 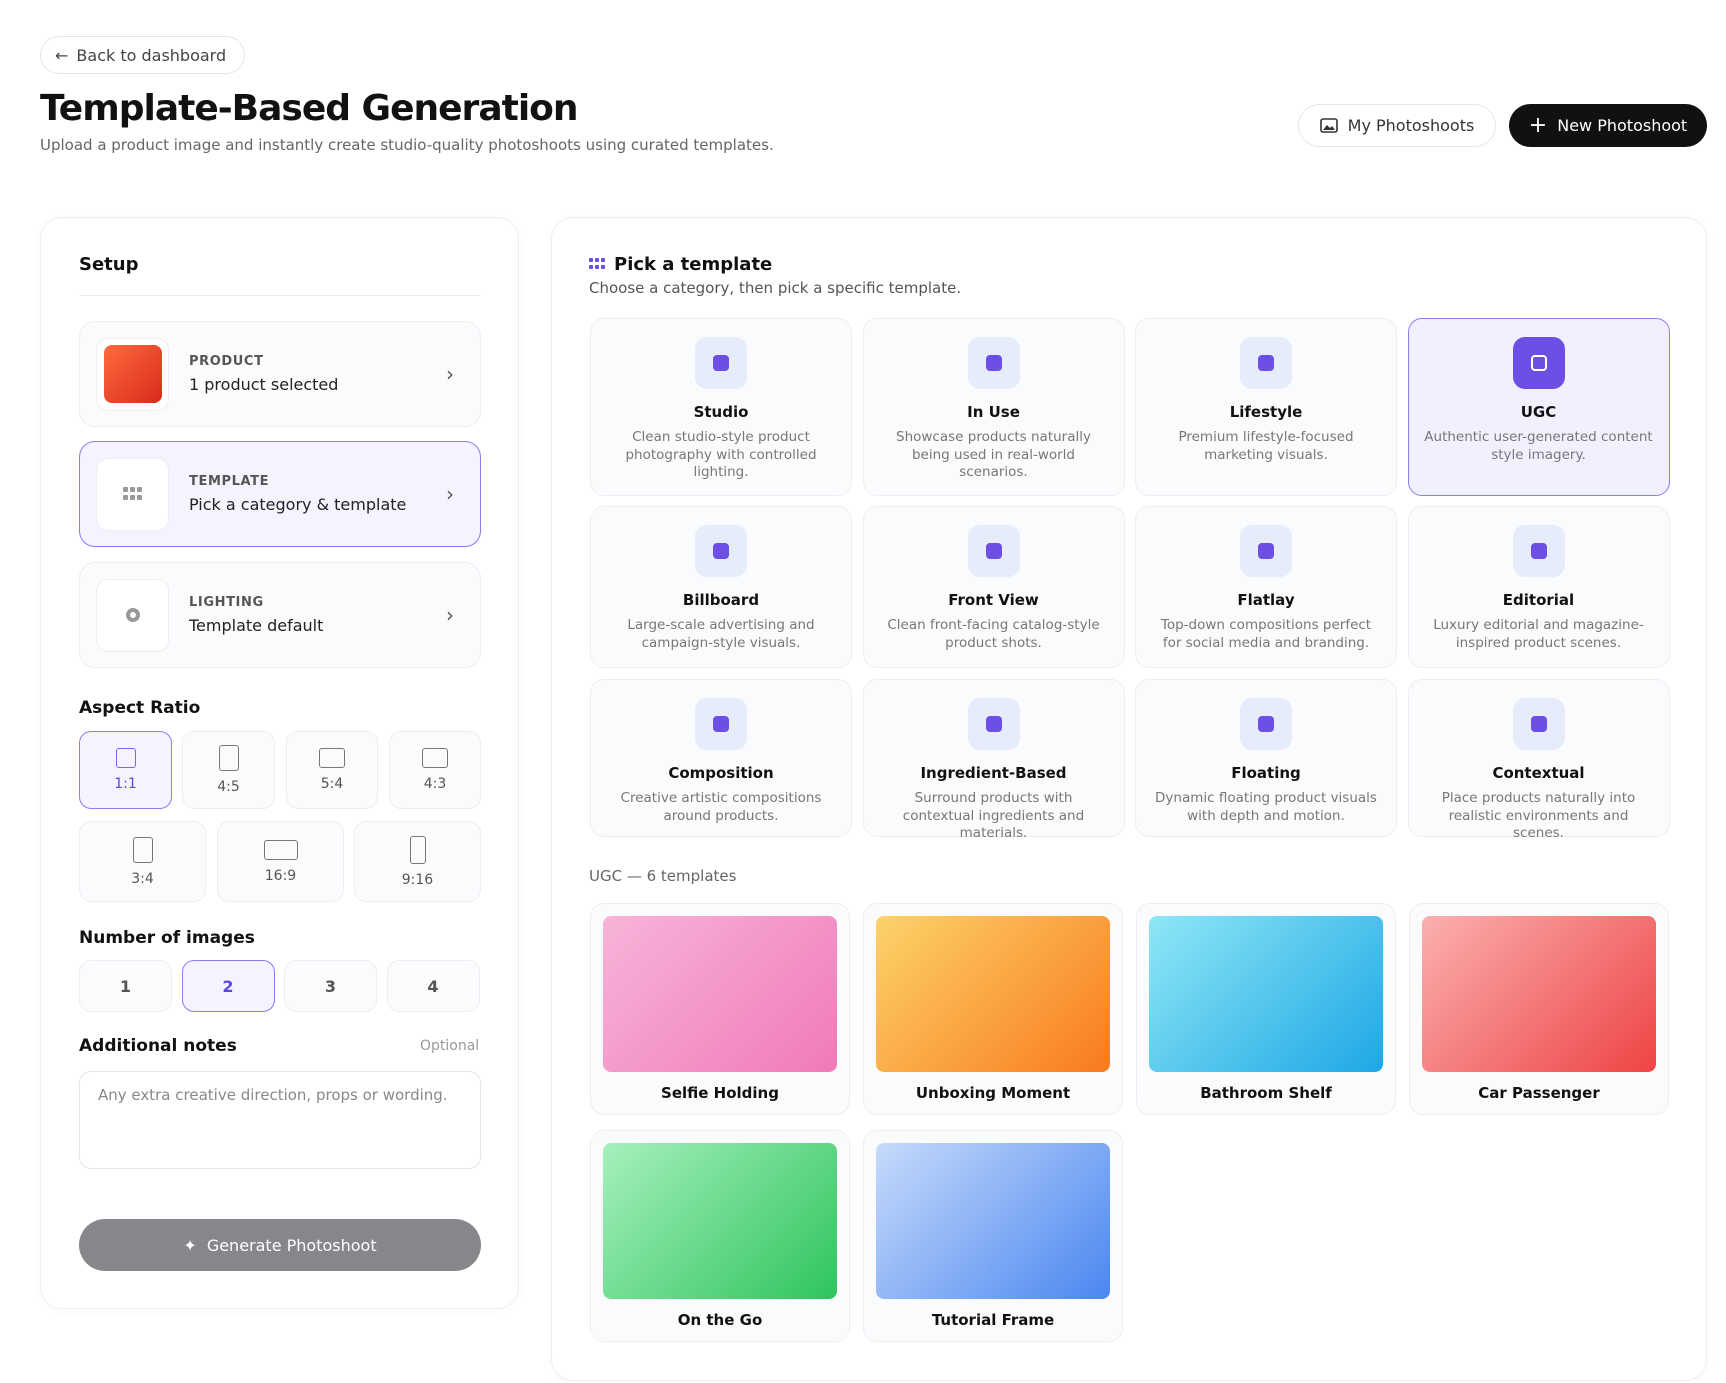 I want to click on back-arrow: ←, so click(x=62, y=55).